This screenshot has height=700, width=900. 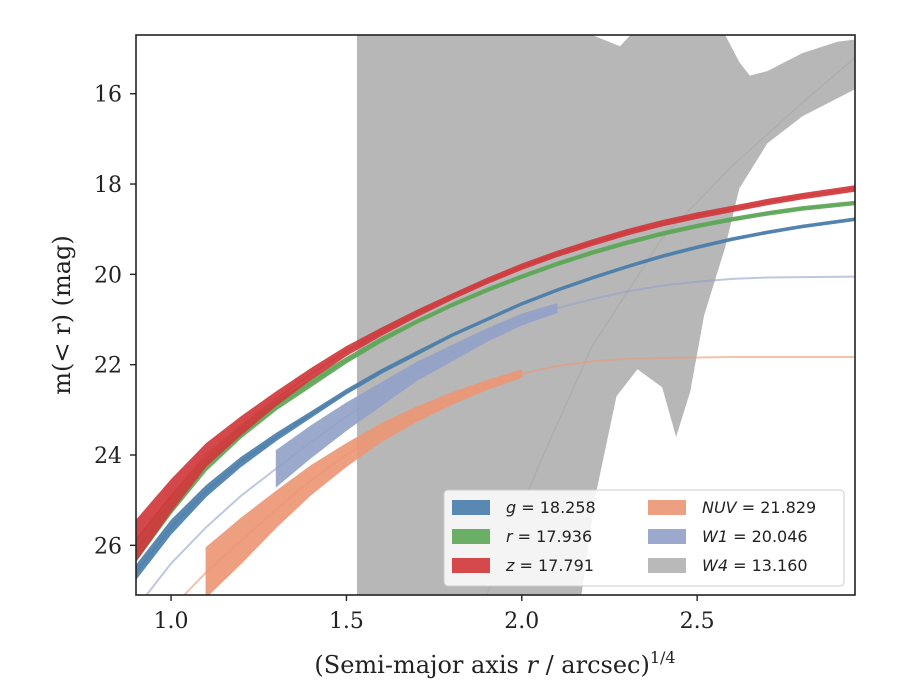 What do you see at coordinates (108, 185) in the screenshot?
I see `y-tick-label: 18` at bounding box center [108, 185].